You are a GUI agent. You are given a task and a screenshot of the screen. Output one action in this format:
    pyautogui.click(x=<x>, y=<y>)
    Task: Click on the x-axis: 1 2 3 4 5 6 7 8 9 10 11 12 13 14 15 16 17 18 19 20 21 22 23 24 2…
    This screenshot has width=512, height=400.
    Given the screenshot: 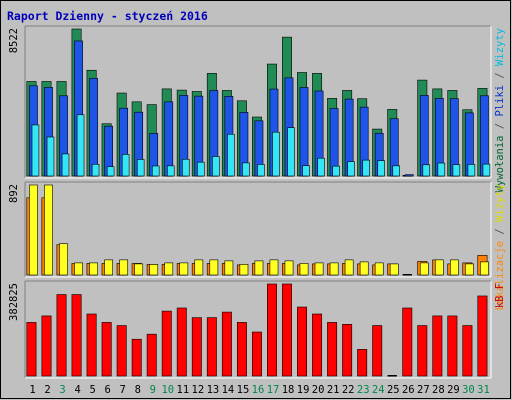 What is the action you would take?
    pyautogui.click(x=259, y=390)
    